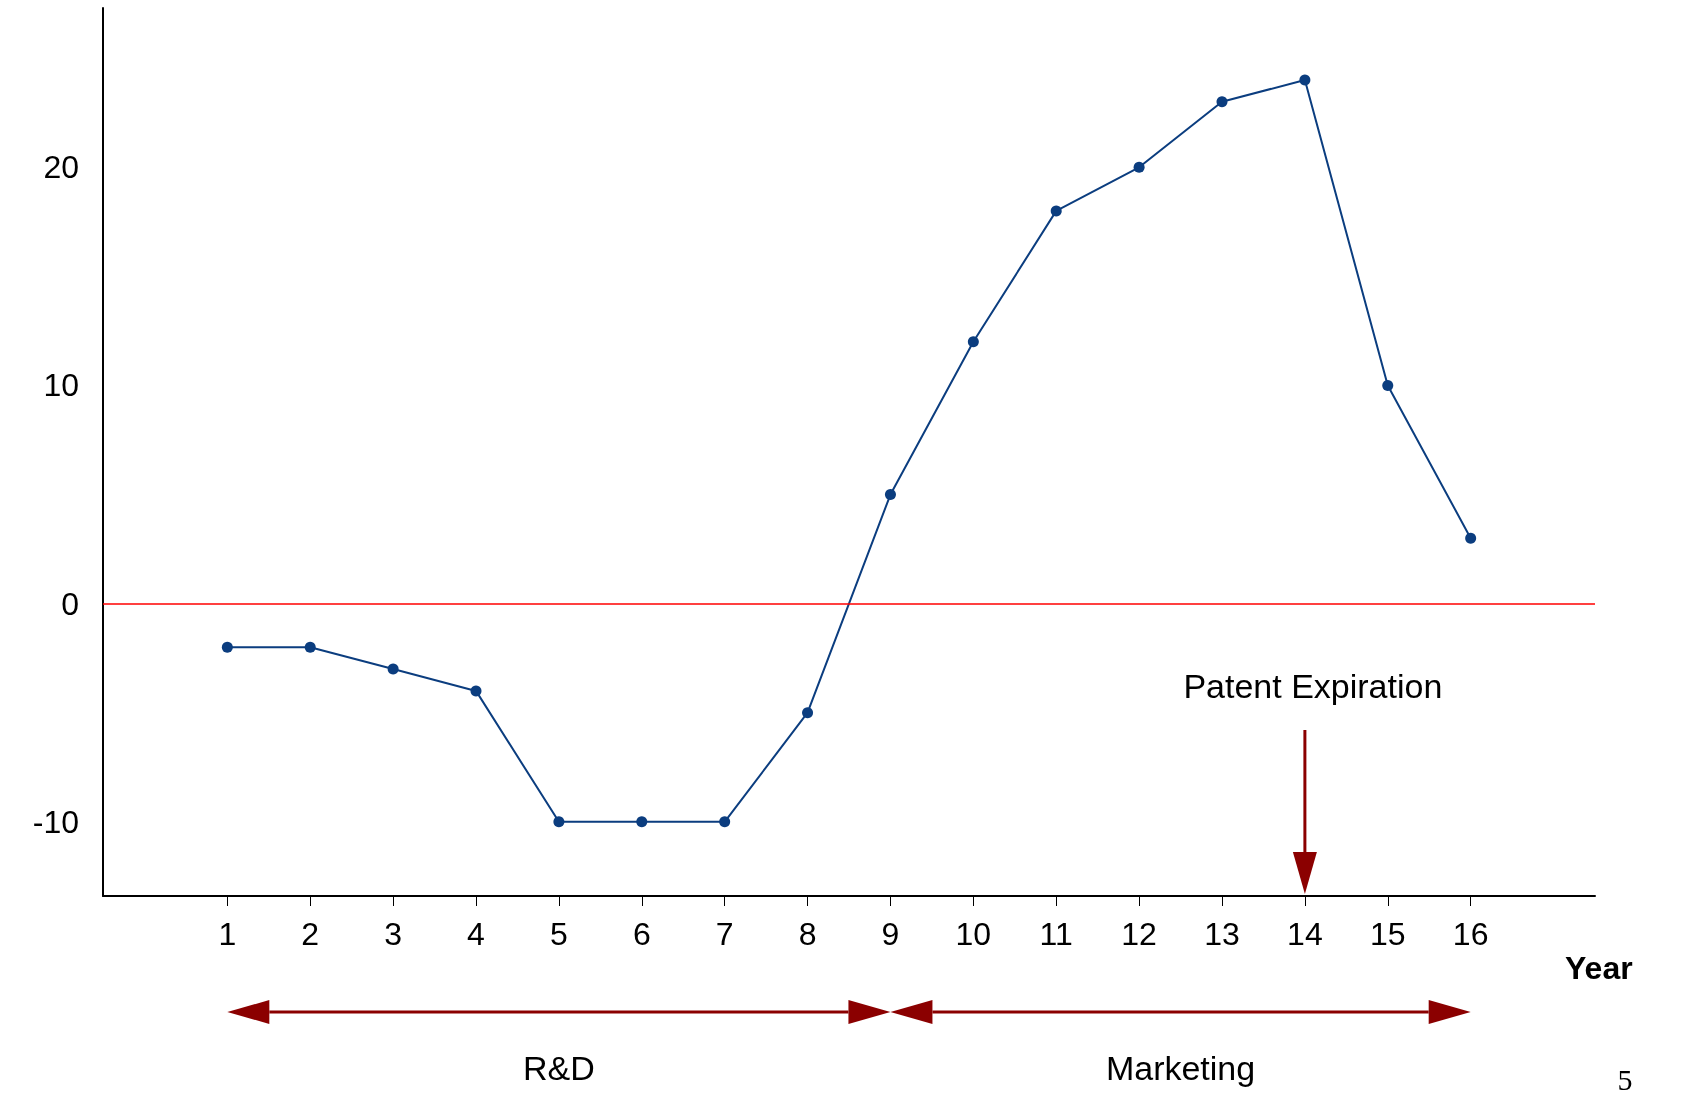 Image resolution: width=1692 pixels, height=1097 pixels. I want to click on y-tick-label: 10, so click(61, 385).